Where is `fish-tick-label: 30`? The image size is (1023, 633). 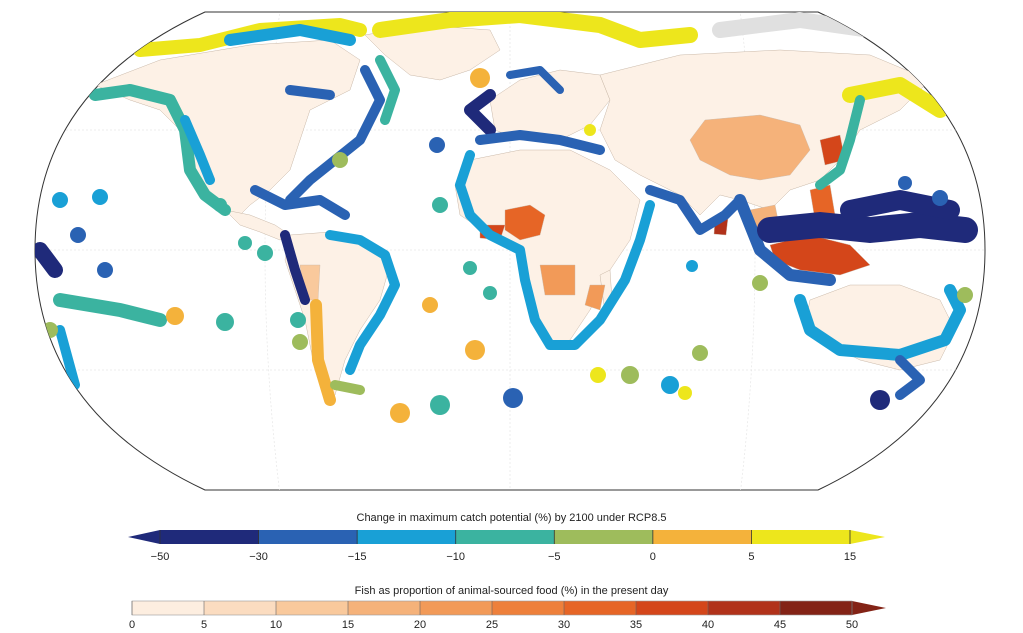
fish-tick-label: 30 is located at coordinates (564, 625).